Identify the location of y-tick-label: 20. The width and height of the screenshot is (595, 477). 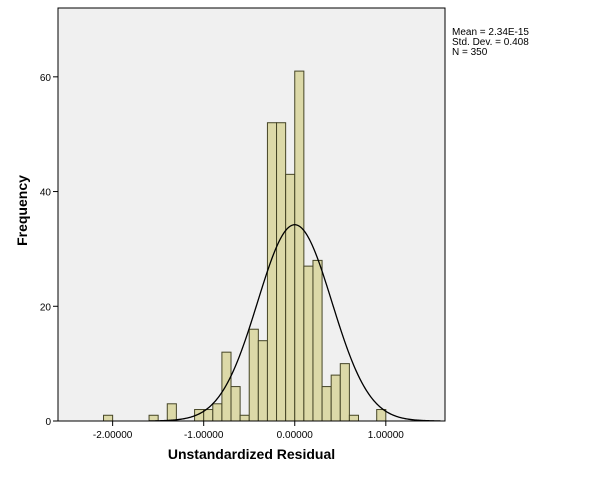
(46, 307).